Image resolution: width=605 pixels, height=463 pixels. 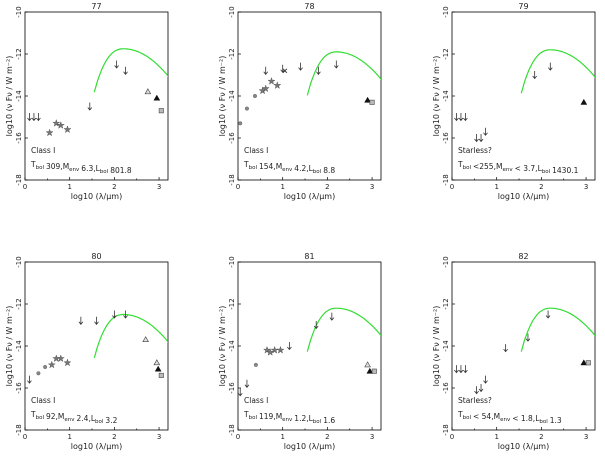 I want to click on params-annotation: Tbol <255,Menv < 3.7,Lbol 1430.1, so click(x=518, y=167).